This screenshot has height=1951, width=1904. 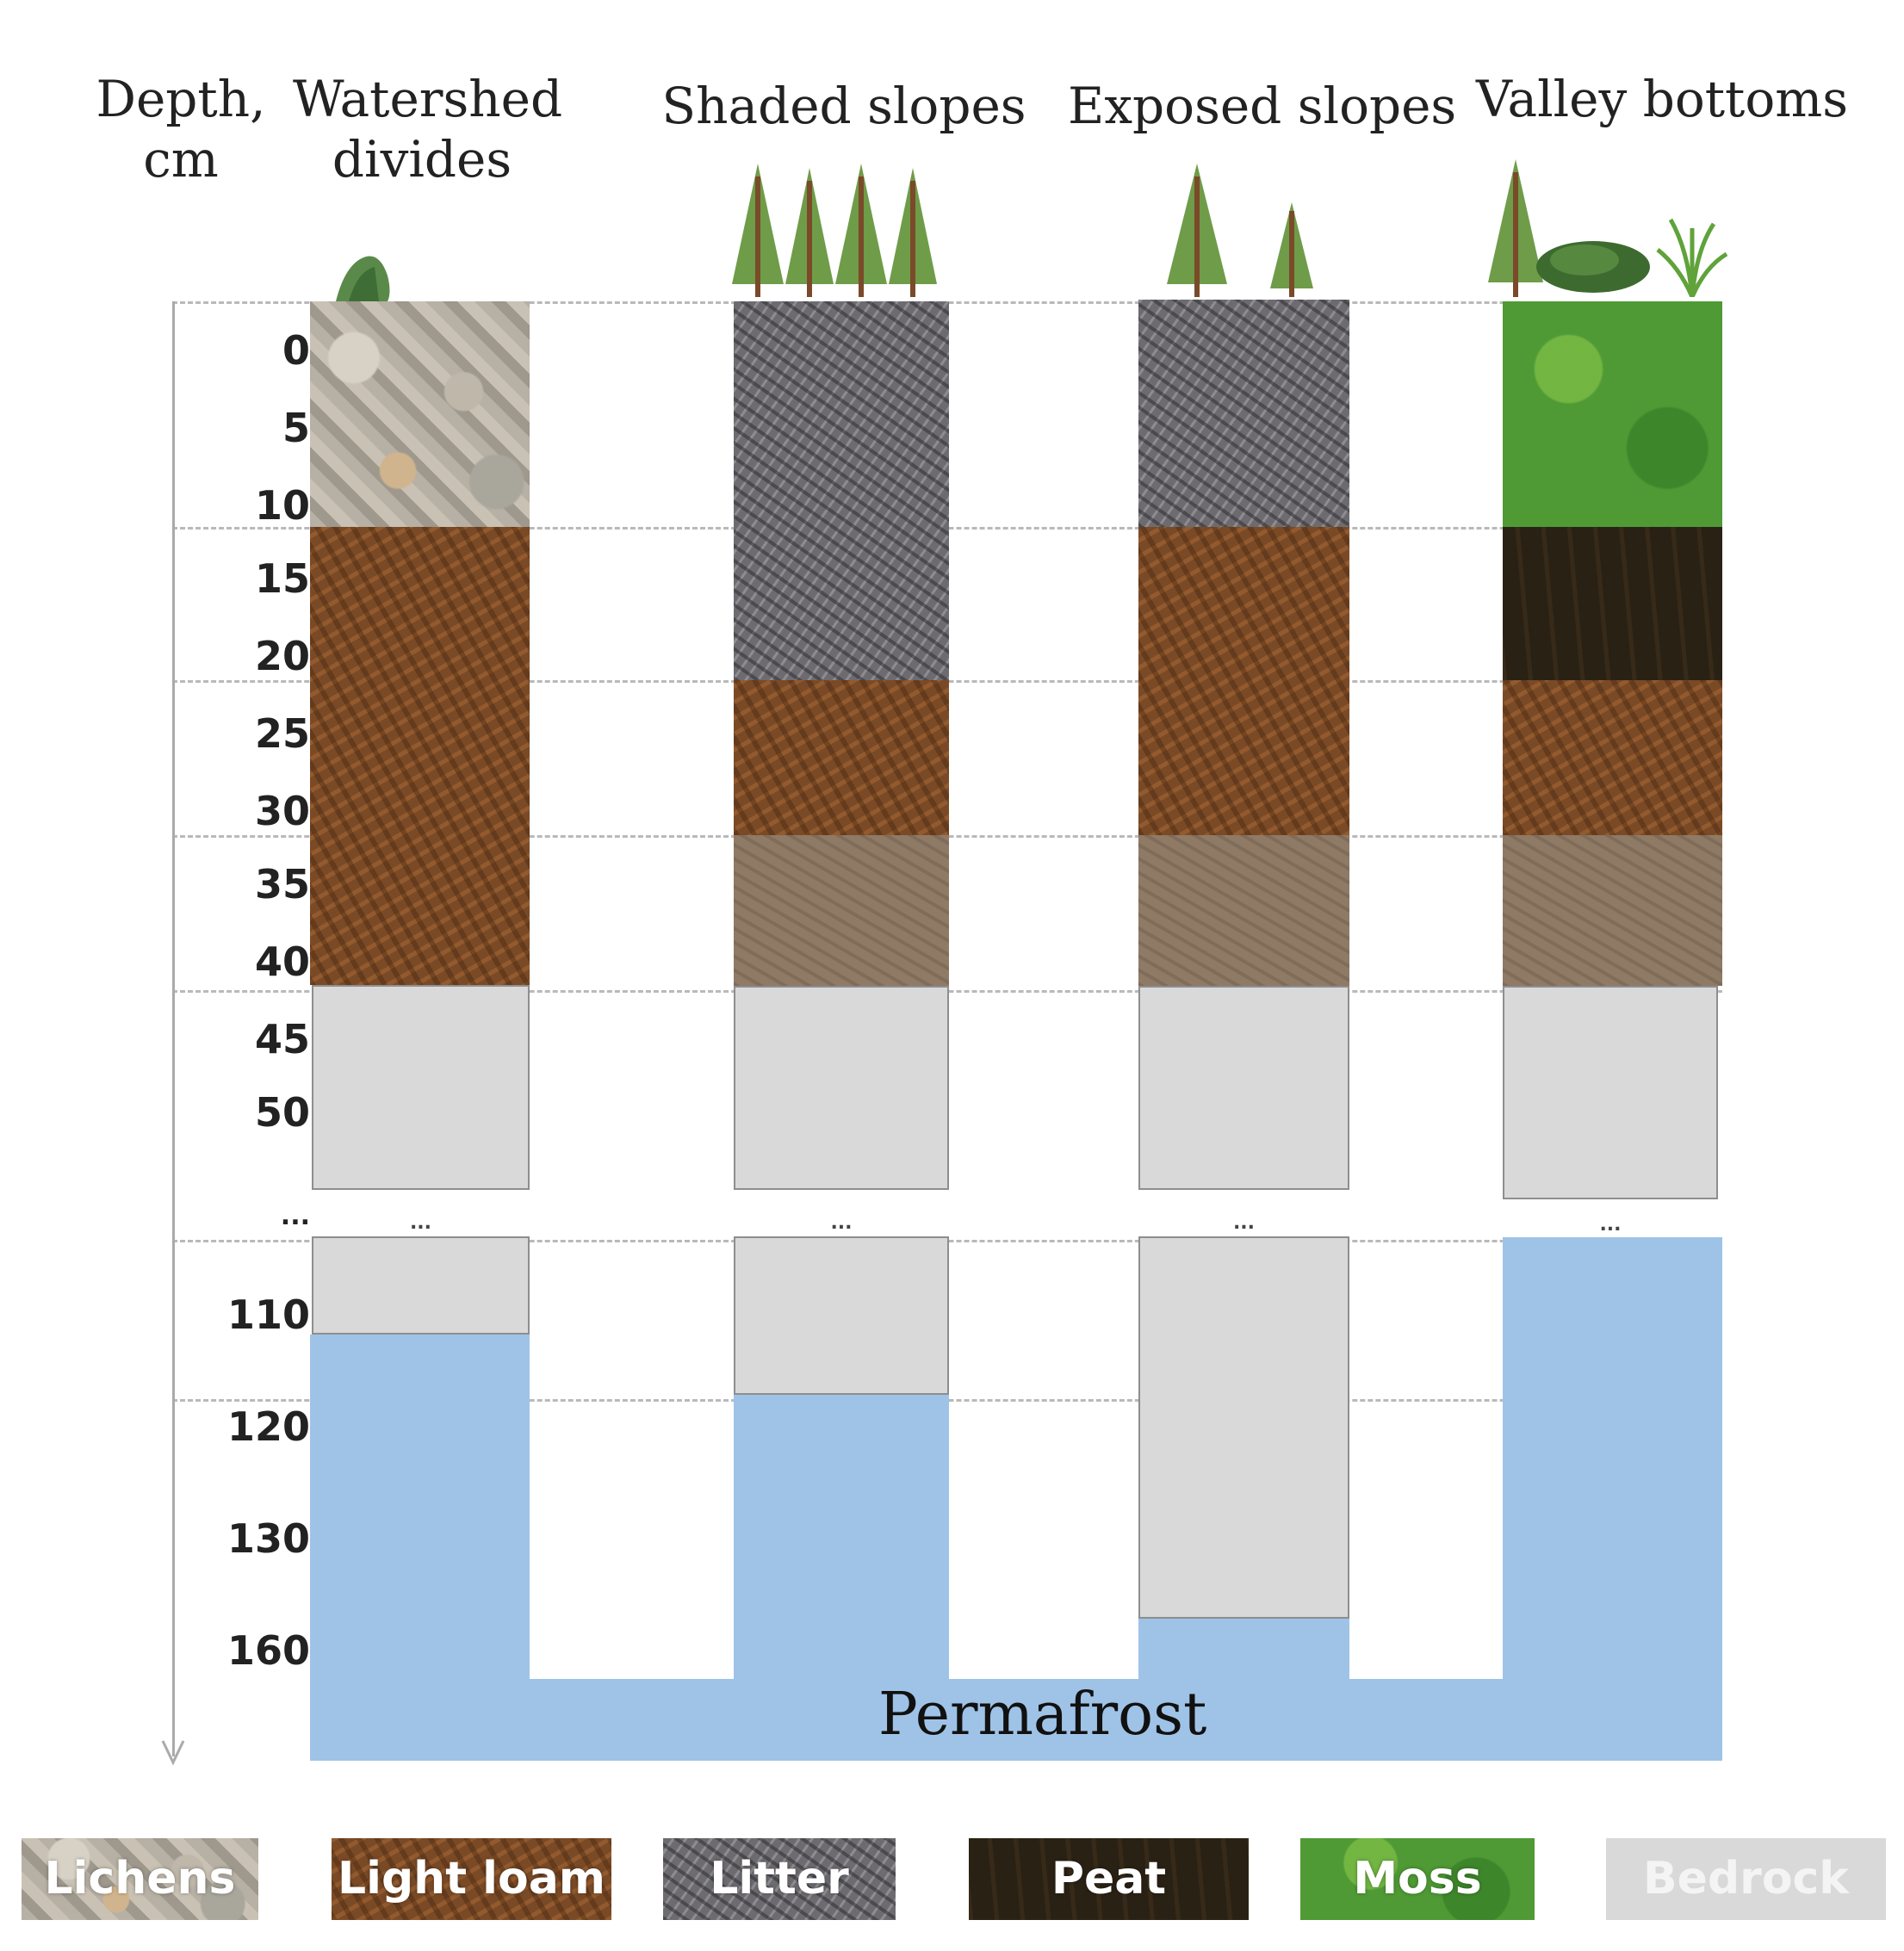 What do you see at coordinates (841, 1546) in the screenshot?
I see `permafrost-shaded` at bounding box center [841, 1546].